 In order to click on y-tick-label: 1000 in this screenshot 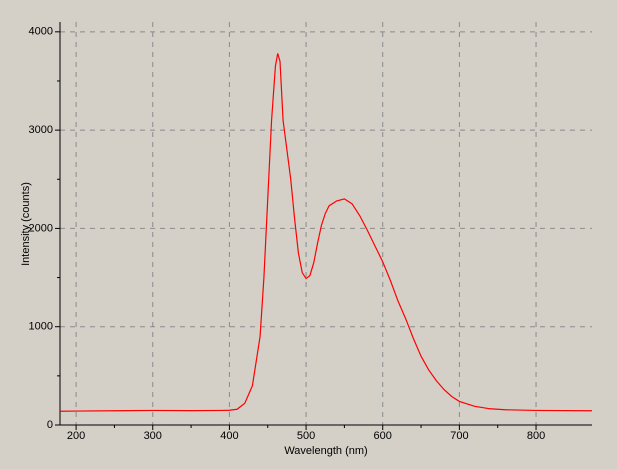, I will do `click(41, 327)`.